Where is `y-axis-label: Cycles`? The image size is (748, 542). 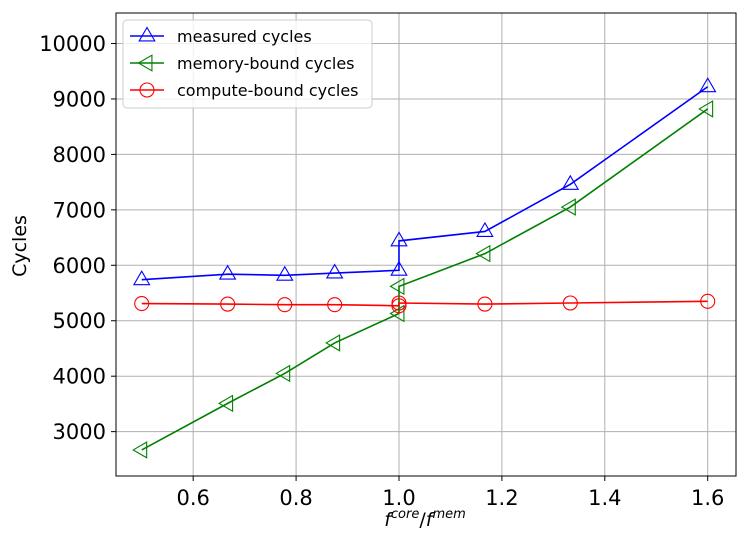 y-axis-label: Cycles is located at coordinates (20, 246).